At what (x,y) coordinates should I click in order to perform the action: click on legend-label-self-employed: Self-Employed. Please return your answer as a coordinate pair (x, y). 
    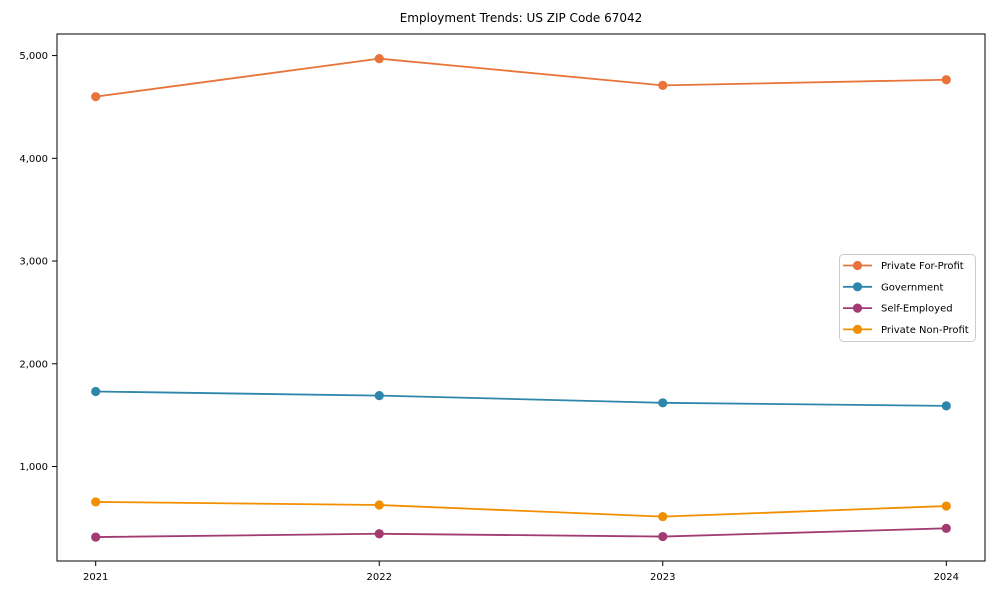
    Looking at the image, I should click on (917, 309).